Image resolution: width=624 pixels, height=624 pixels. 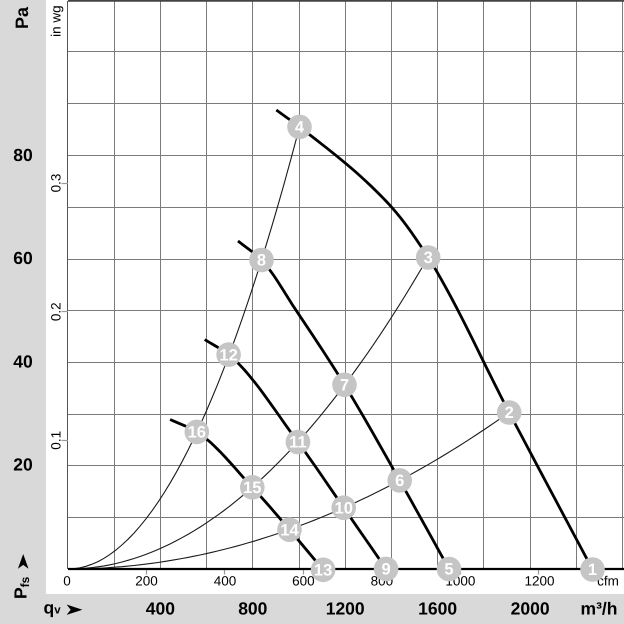 I want to click on svg-text: in wg, so click(x=56, y=21).